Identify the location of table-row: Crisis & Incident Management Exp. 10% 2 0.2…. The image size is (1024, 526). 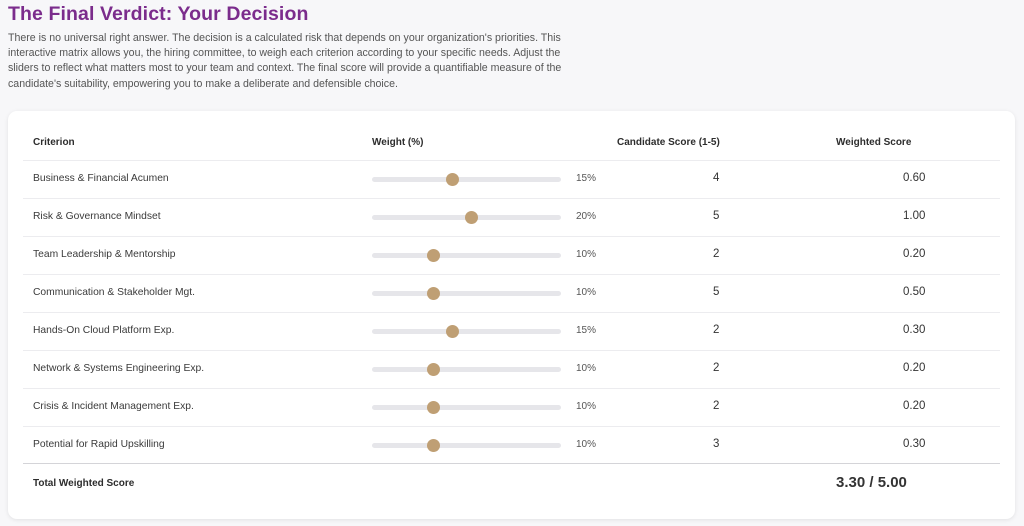
(511, 407).